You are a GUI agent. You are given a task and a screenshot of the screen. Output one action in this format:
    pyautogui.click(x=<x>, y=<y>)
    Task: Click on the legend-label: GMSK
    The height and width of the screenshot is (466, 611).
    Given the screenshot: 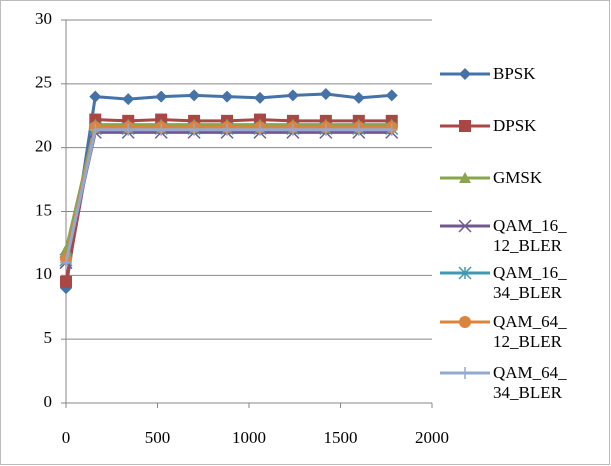 What is the action you would take?
    pyautogui.click(x=518, y=177)
    